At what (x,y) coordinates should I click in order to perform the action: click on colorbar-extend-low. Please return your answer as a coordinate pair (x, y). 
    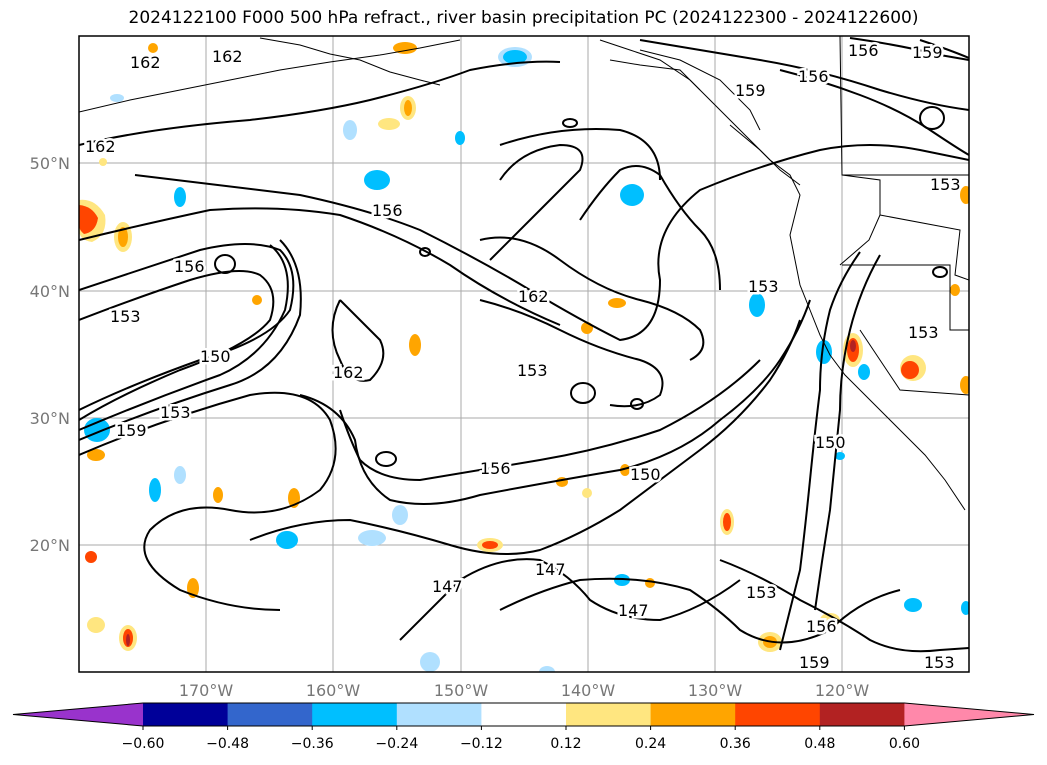
    Looking at the image, I should click on (78, 714).